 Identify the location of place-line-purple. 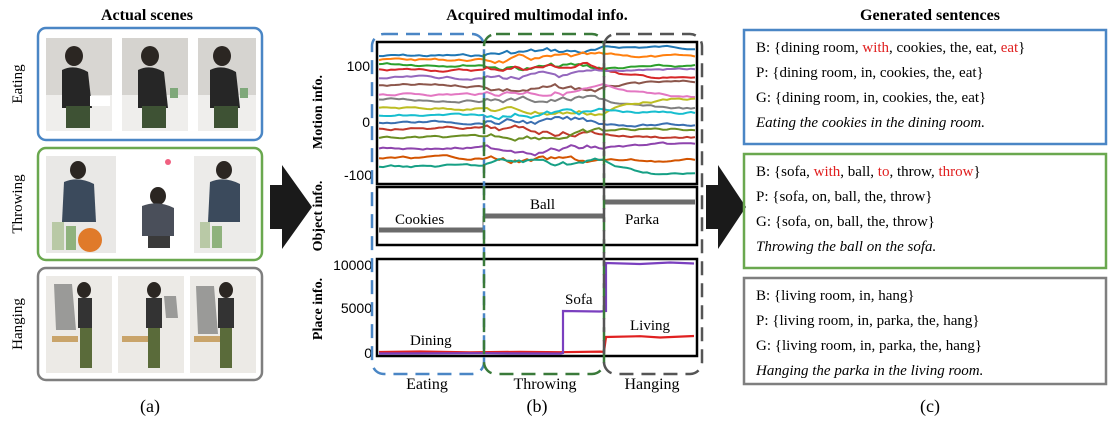
(536, 308).